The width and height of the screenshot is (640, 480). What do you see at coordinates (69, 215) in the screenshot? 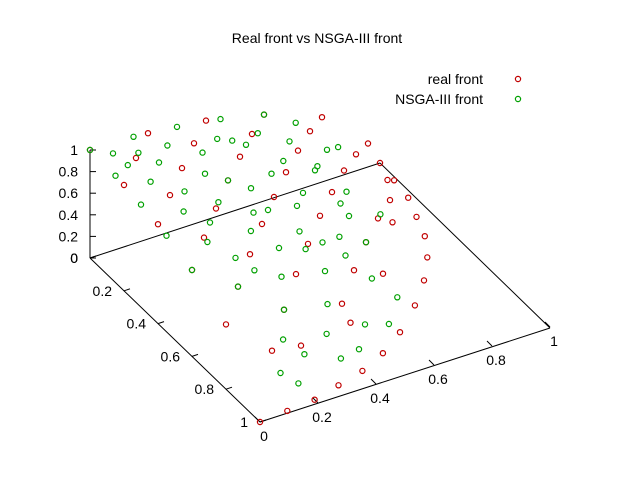
I see `z-tick-label: 0.4` at bounding box center [69, 215].